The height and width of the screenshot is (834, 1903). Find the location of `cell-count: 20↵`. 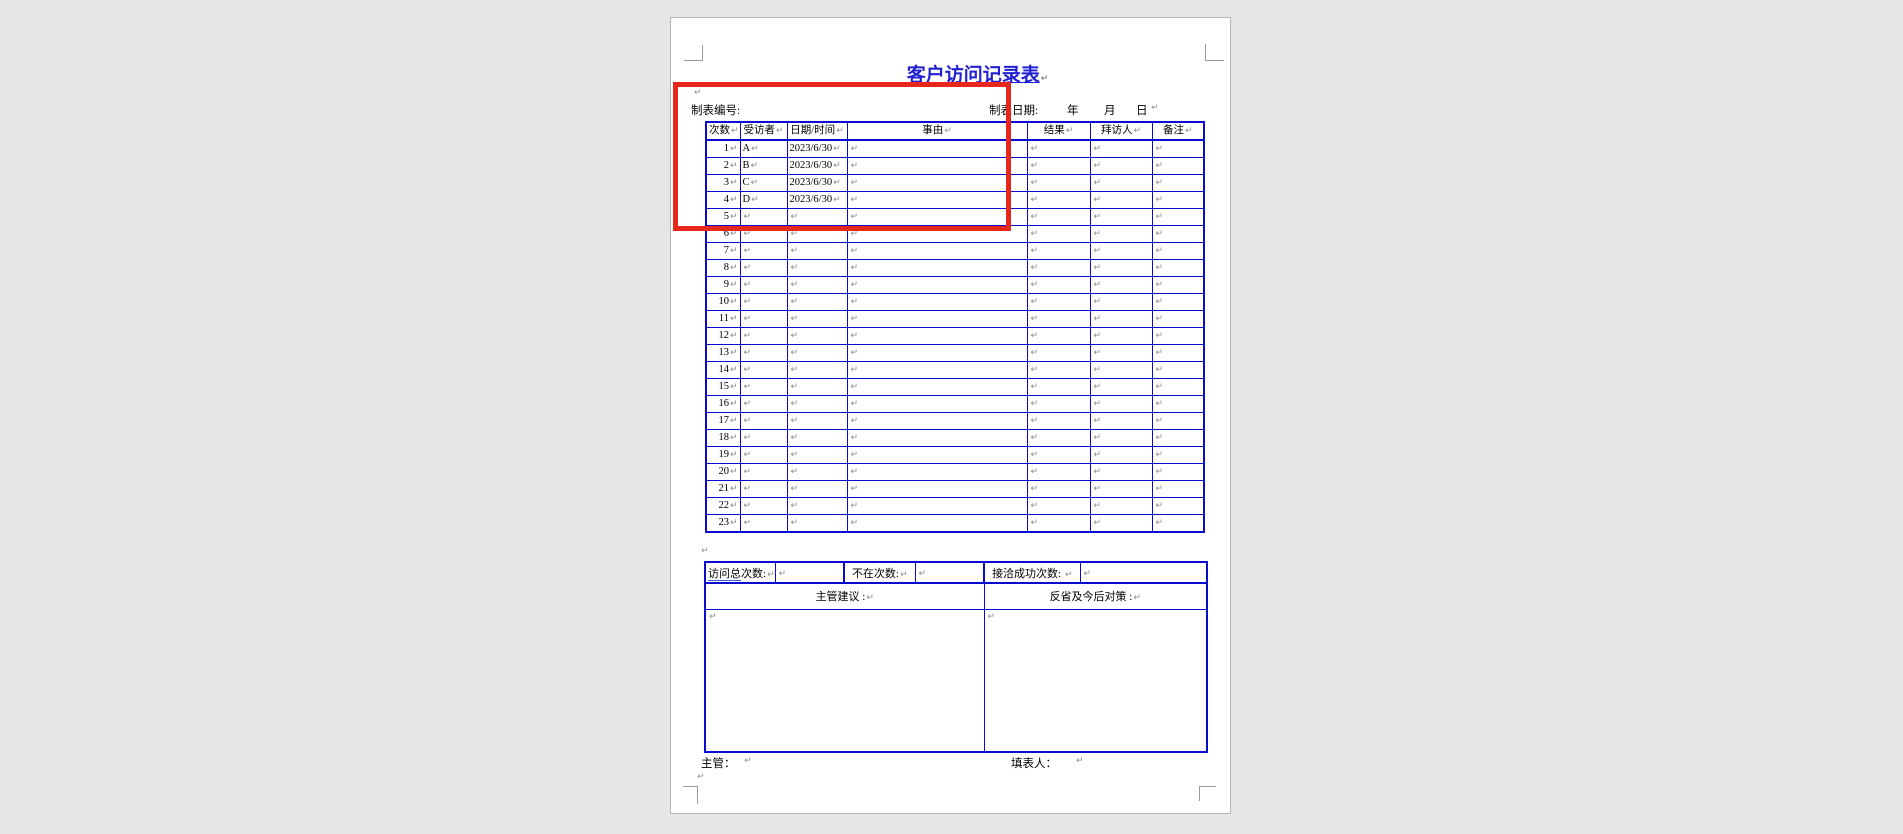

cell-count: 20↵ is located at coordinates (723, 472).